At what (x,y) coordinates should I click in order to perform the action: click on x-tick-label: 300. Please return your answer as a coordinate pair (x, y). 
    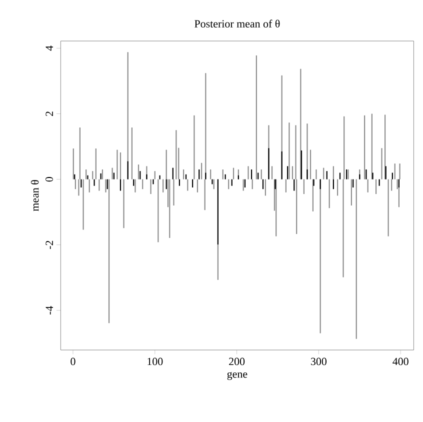
    Looking at the image, I should click on (318, 362).